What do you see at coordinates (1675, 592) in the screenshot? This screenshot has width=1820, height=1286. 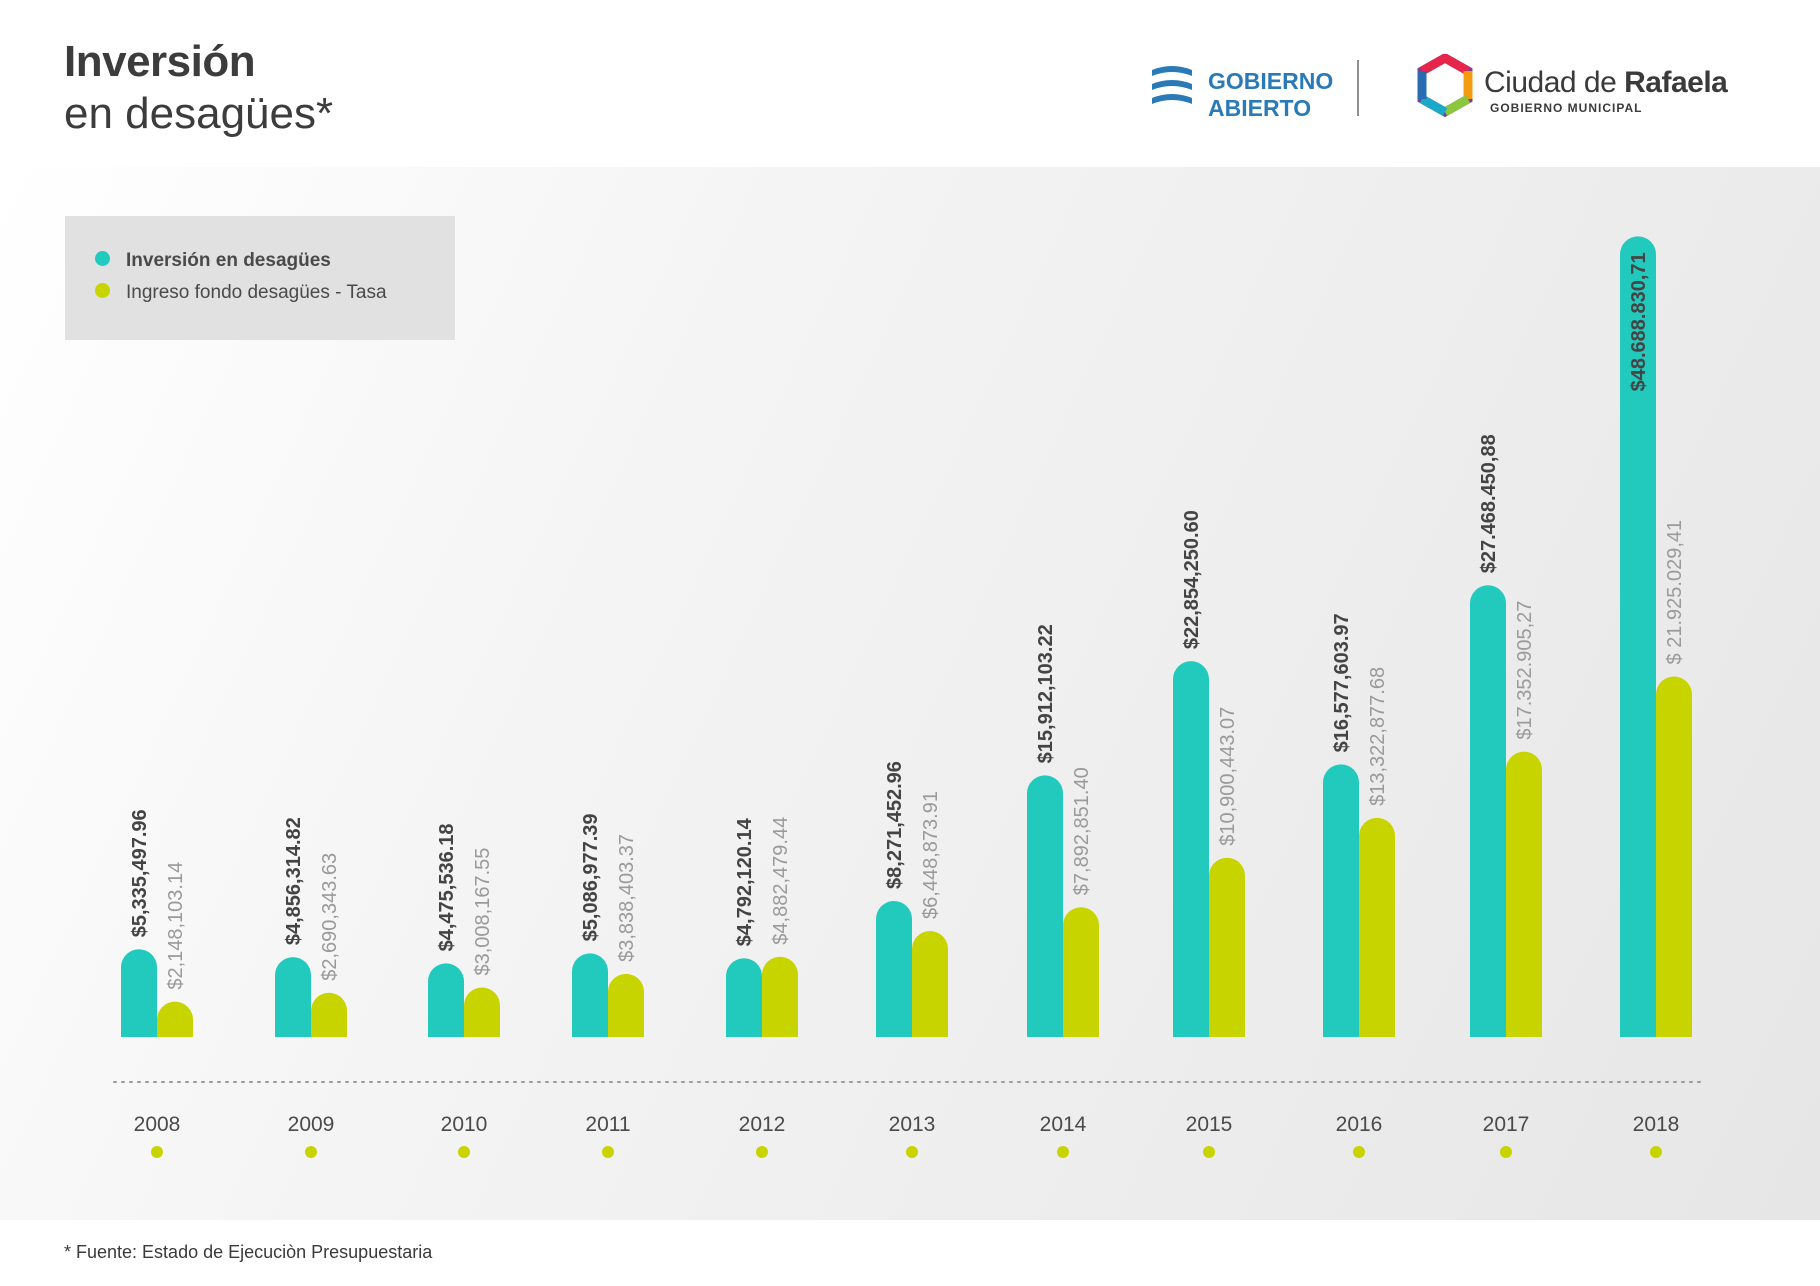 I see `value-label-ingreso: $ 21.925.029,41` at bounding box center [1675, 592].